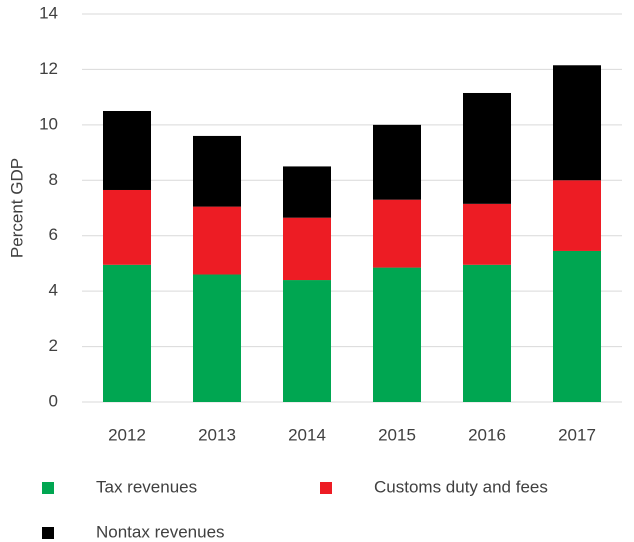 This screenshot has width=634, height=542. I want to click on y-tick-label: 0, so click(53, 400).